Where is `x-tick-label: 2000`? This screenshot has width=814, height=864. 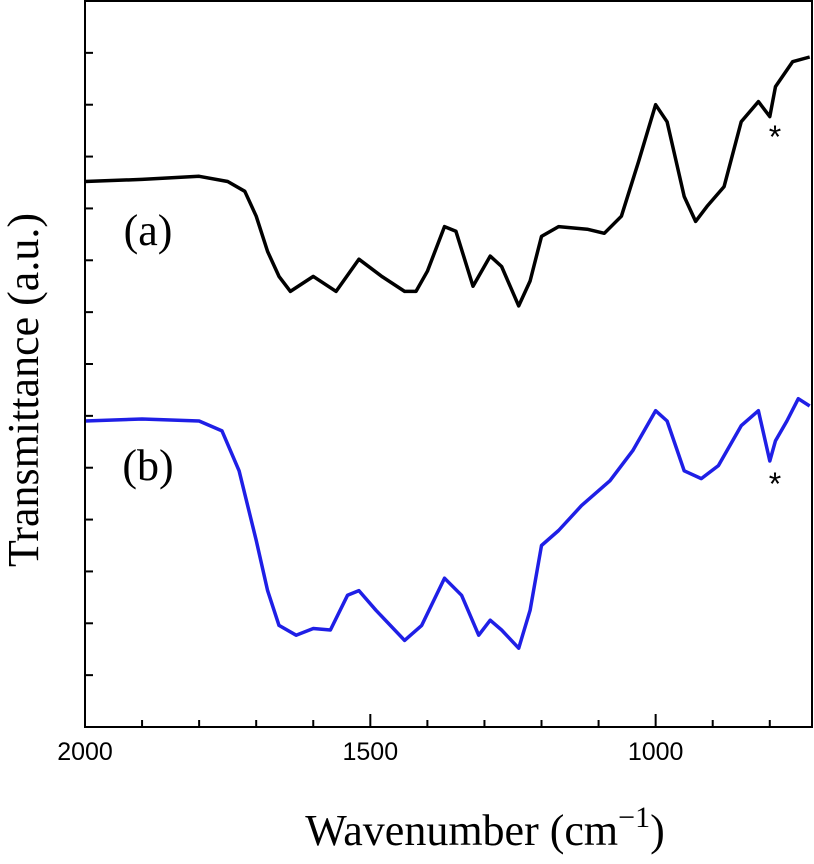
x-tick-label: 2000 is located at coordinates (85, 752).